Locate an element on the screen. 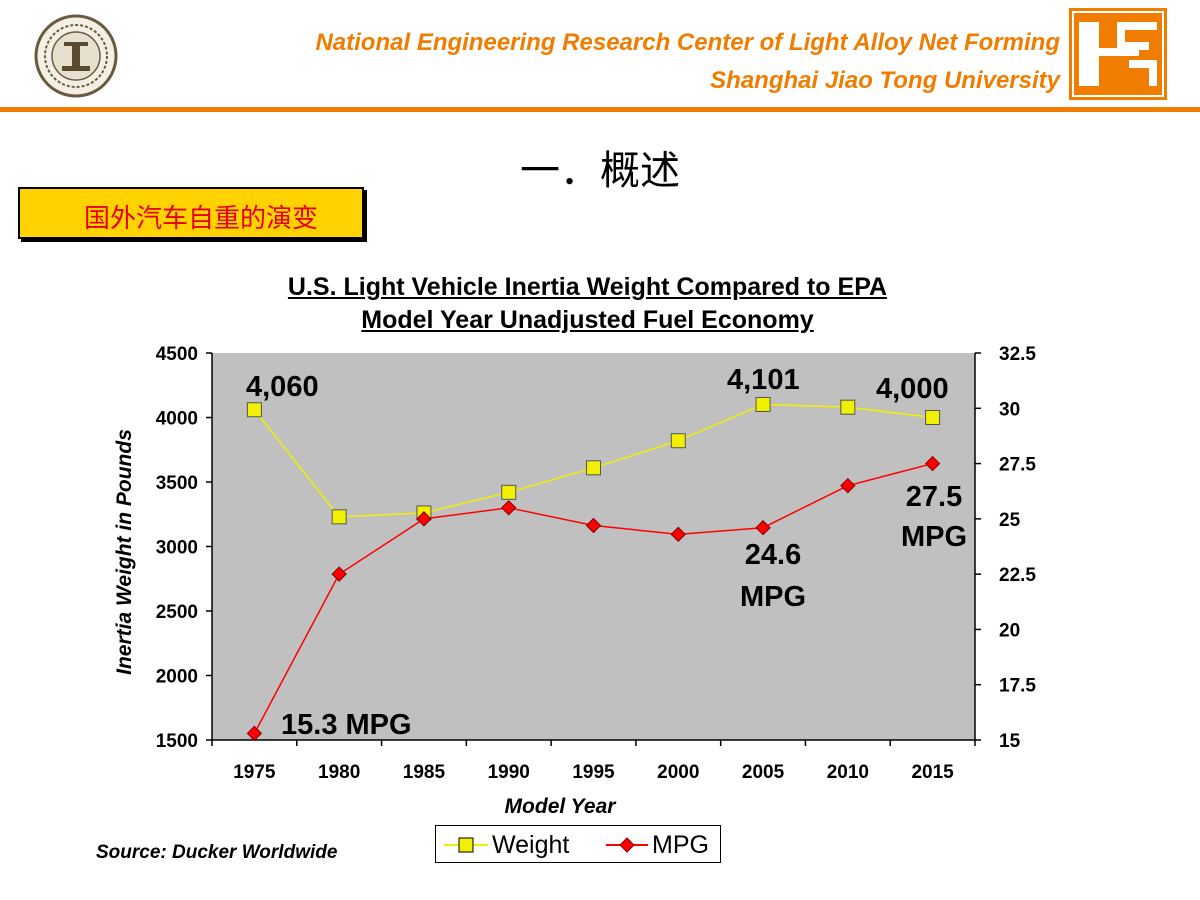  y-left-tick-label: 4500 is located at coordinates (177, 354).